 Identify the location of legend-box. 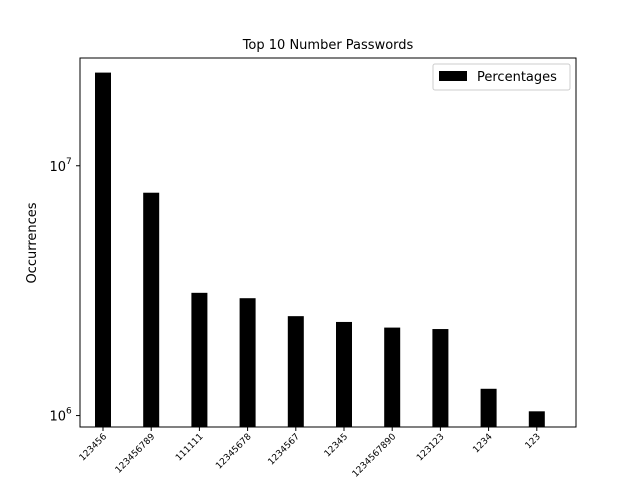
(501, 77).